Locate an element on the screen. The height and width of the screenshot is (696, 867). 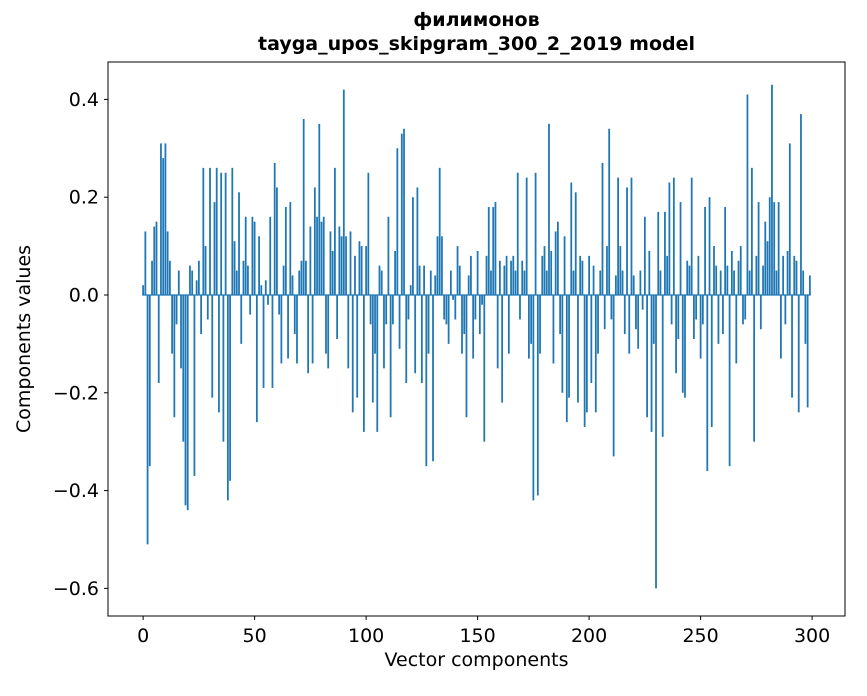
x-tick-label: 100 is located at coordinates (366, 636).